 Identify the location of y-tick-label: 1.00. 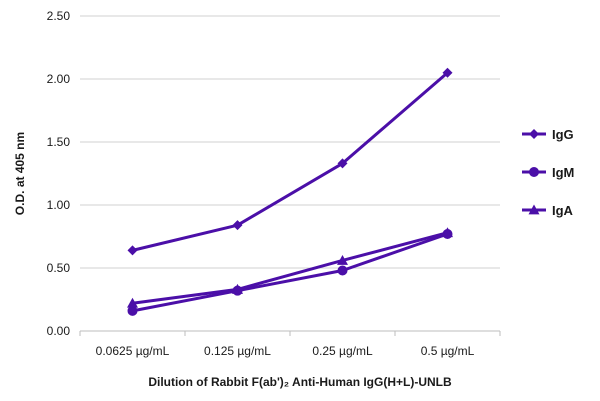
(59, 205).